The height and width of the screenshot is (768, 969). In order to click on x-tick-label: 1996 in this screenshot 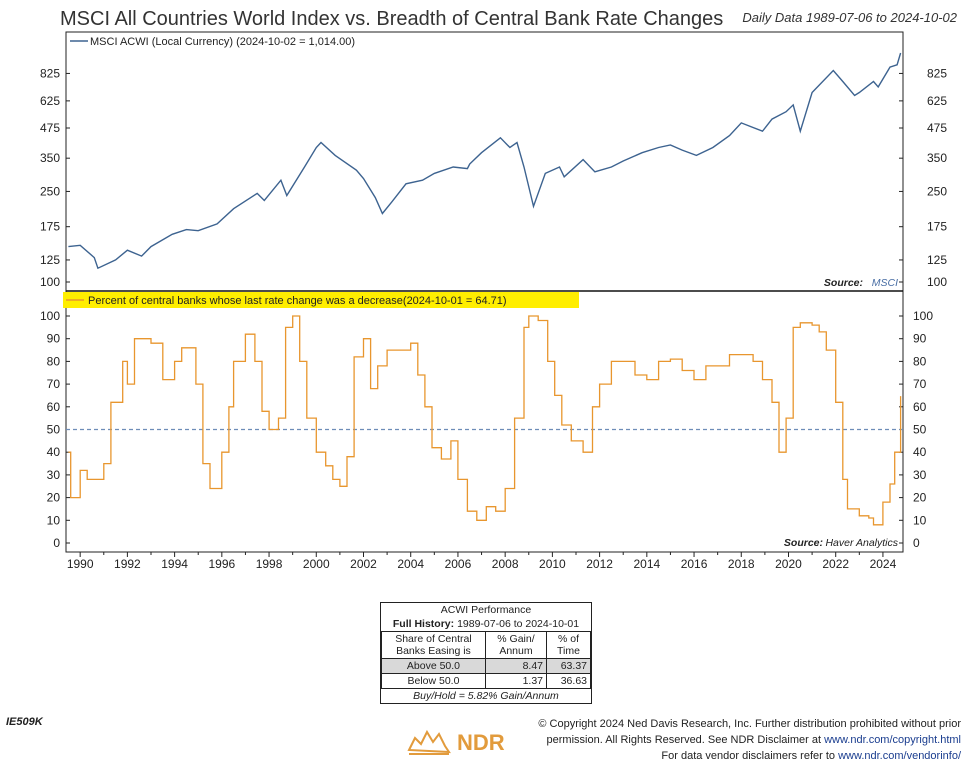, I will do `click(221, 564)`.